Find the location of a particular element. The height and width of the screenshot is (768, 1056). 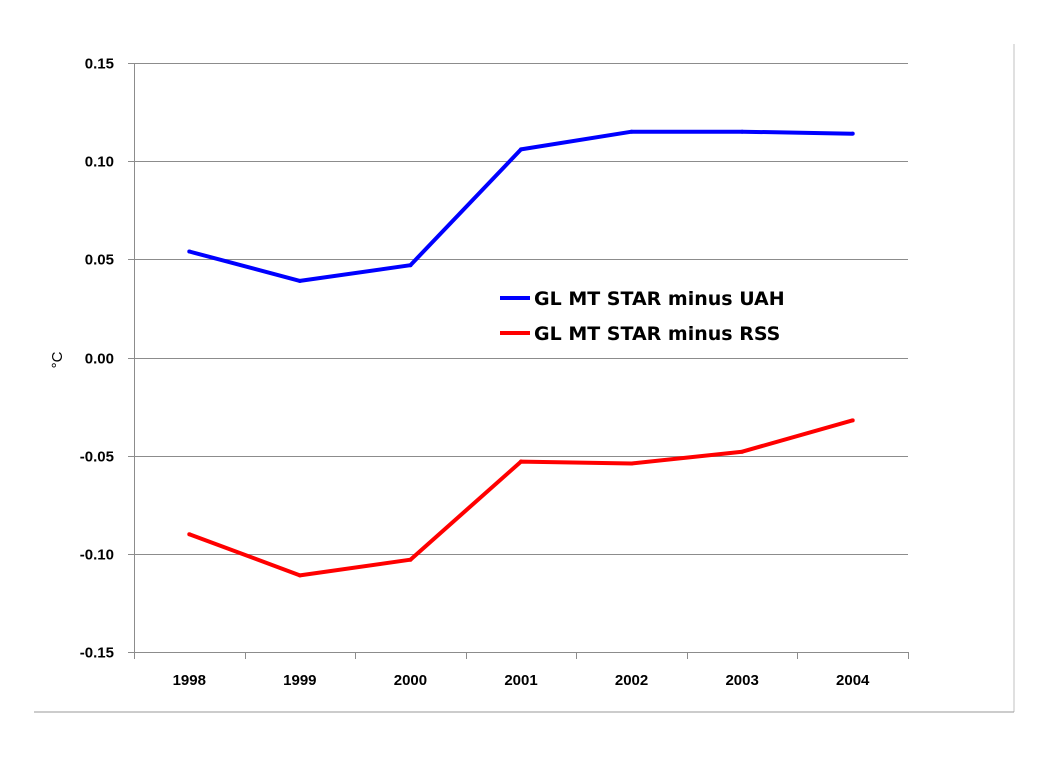

y-tick-label: 0.00 is located at coordinates (99, 359).